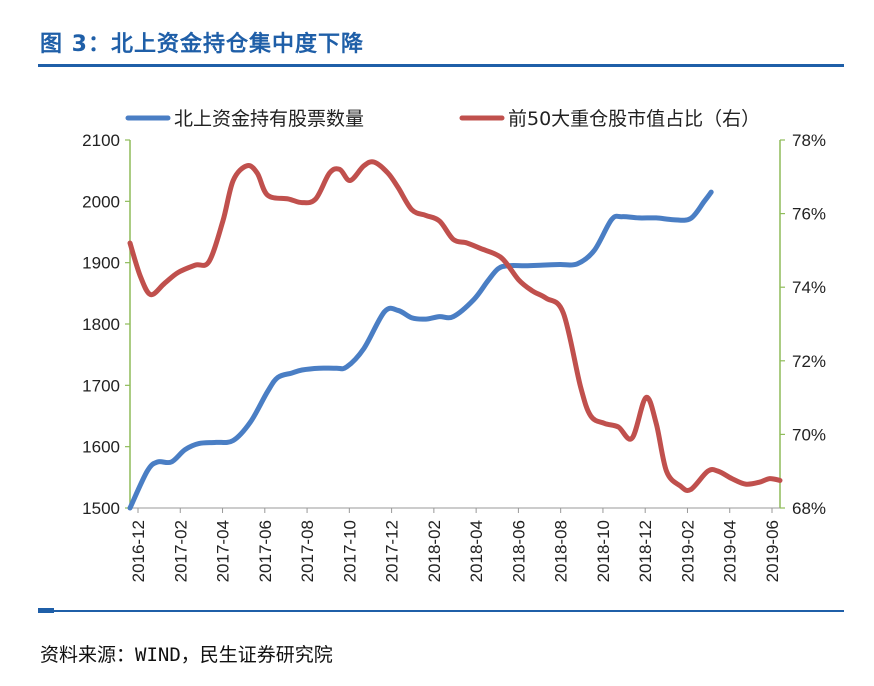 This screenshot has height=686, width=874. Describe the element at coordinates (202, 44) in the screenshot. I see `figure-title: 图 3：北上资金持仓集中度下降` at that location.